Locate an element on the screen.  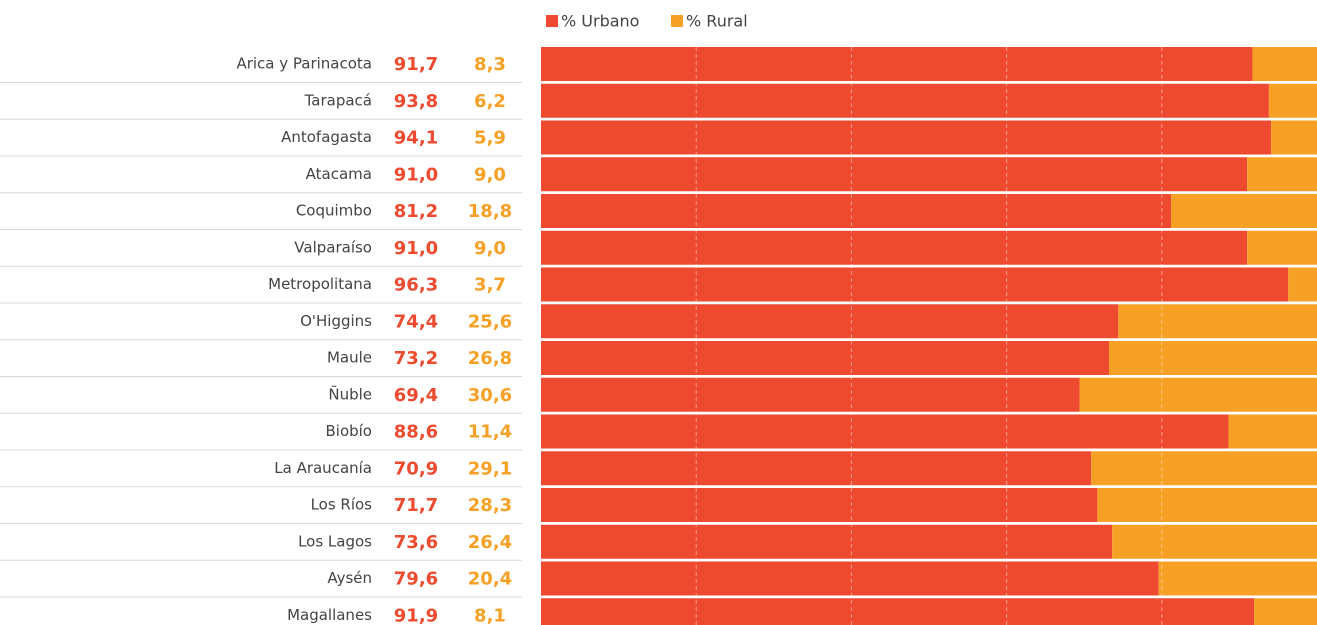
legend-label: % Rural is located at coordinates (717, 21).